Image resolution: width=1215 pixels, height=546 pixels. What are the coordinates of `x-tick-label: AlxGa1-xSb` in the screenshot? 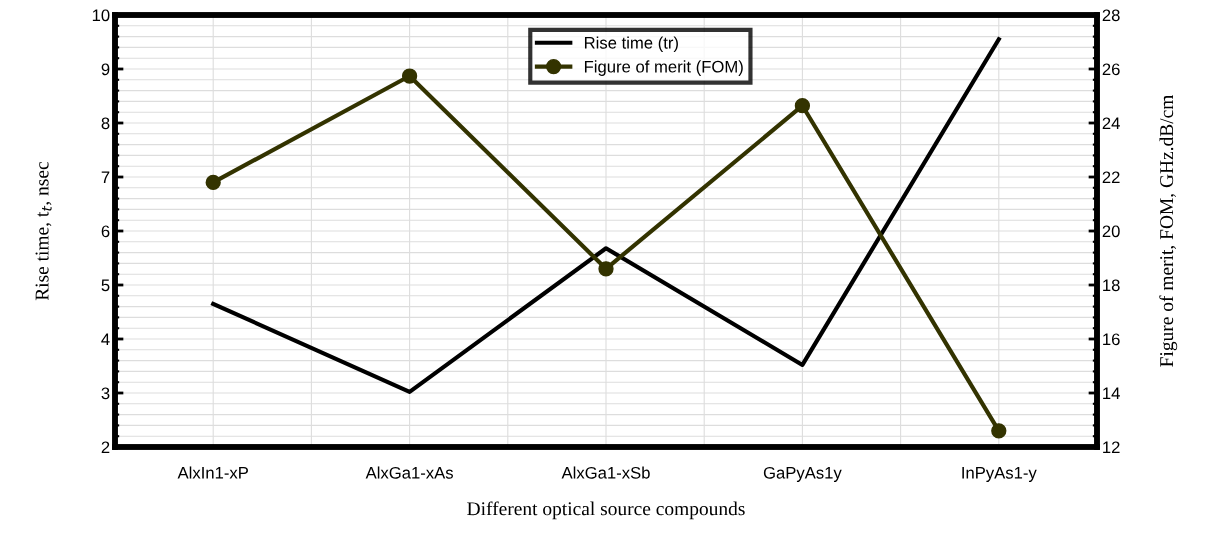 It's located at (605, 472).